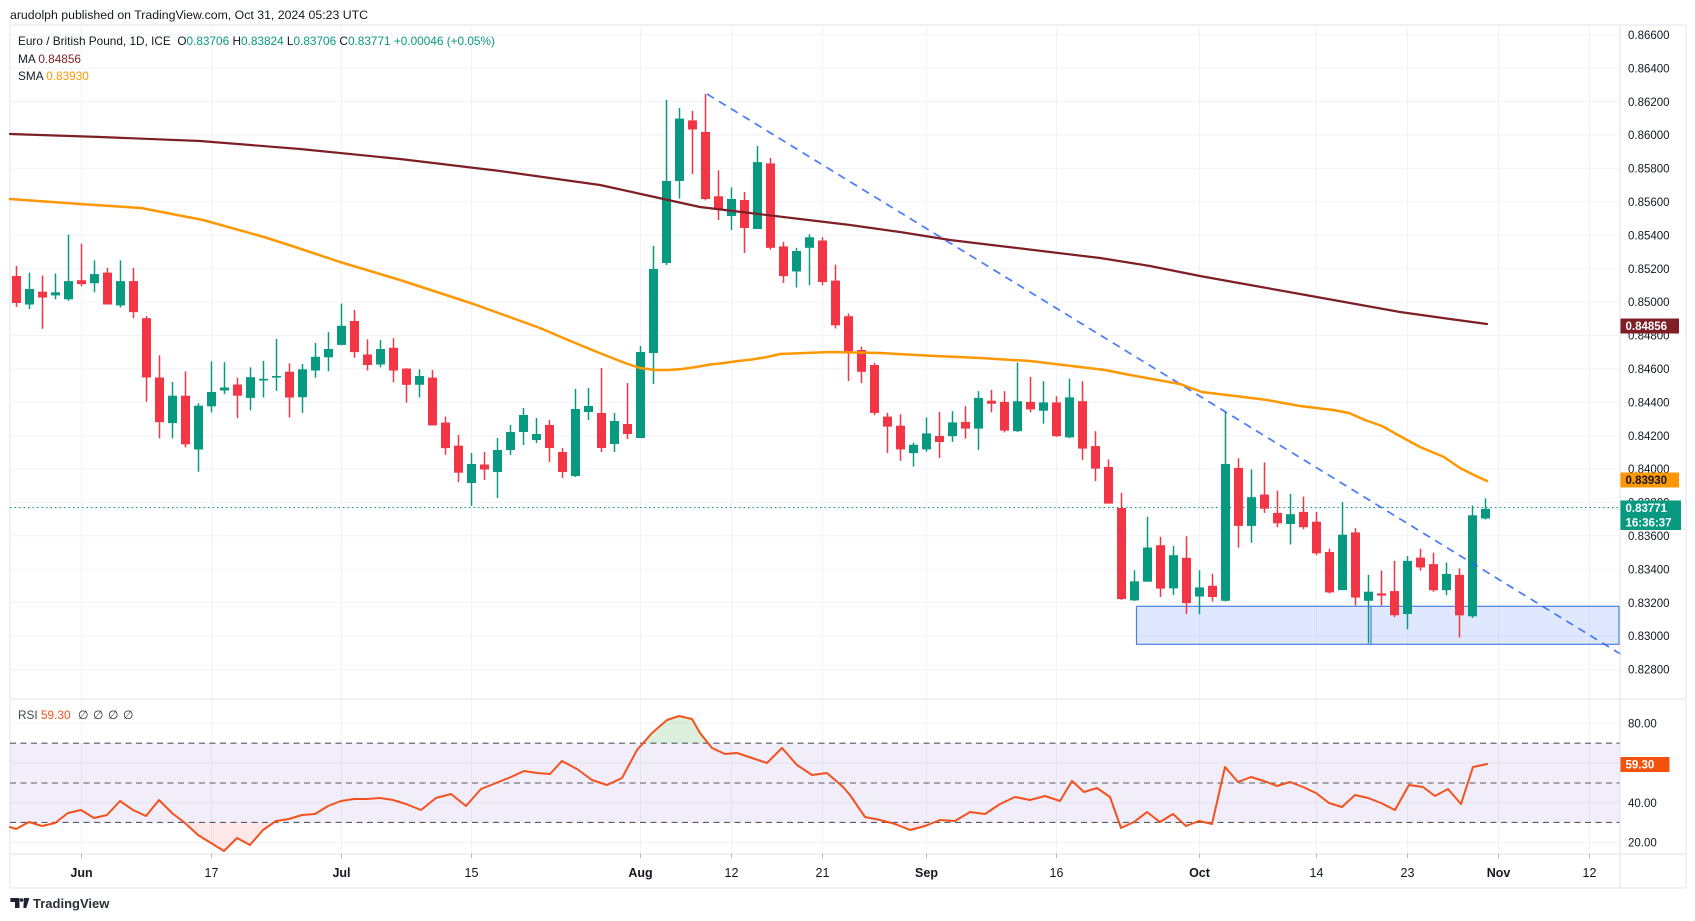  What do you see at coordinates (1649, 170) in the screenshot?
I see `svg-text: 0.85800` at bounding box center [1649, 170].